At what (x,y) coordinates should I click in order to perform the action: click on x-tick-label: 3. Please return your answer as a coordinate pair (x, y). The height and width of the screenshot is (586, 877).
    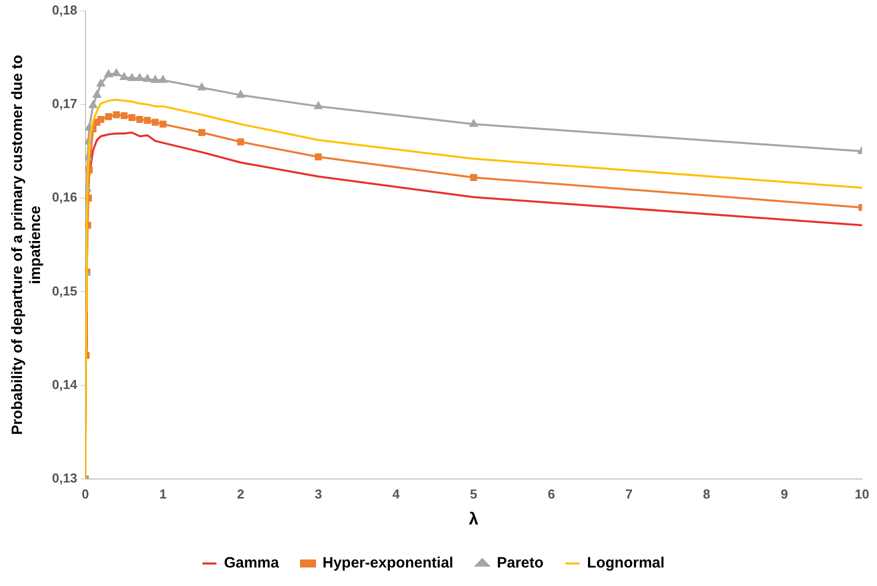
    Looking at the image, I should click on (318, 494).